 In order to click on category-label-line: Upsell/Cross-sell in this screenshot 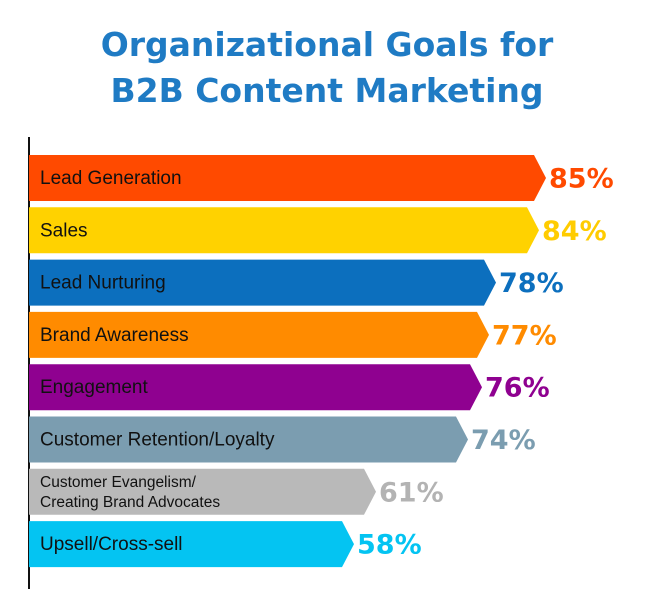, I will do `click(111, 544)`.